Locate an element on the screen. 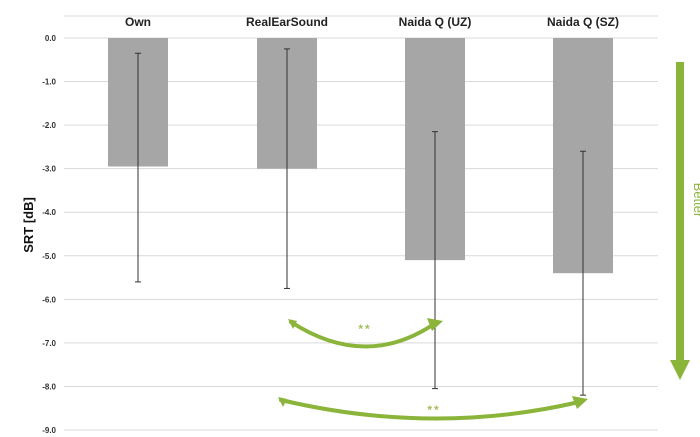 The height and width of the screenshot is (437, 700). y-tick-label: -7.0 is located at coordinates (49, 343).